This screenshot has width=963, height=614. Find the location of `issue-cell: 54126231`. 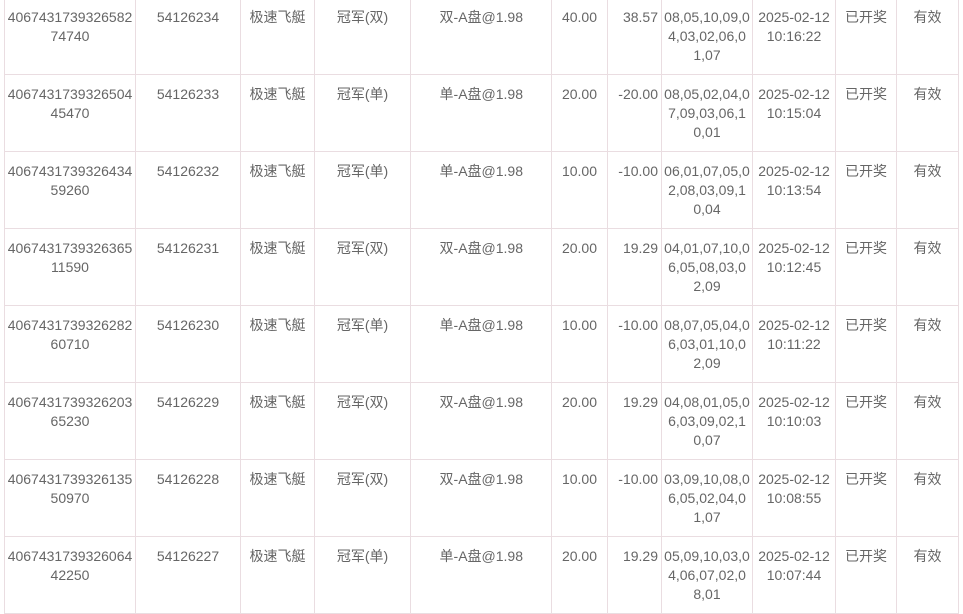

issue-cell: 54126231 is located at coordinates (188, 267).